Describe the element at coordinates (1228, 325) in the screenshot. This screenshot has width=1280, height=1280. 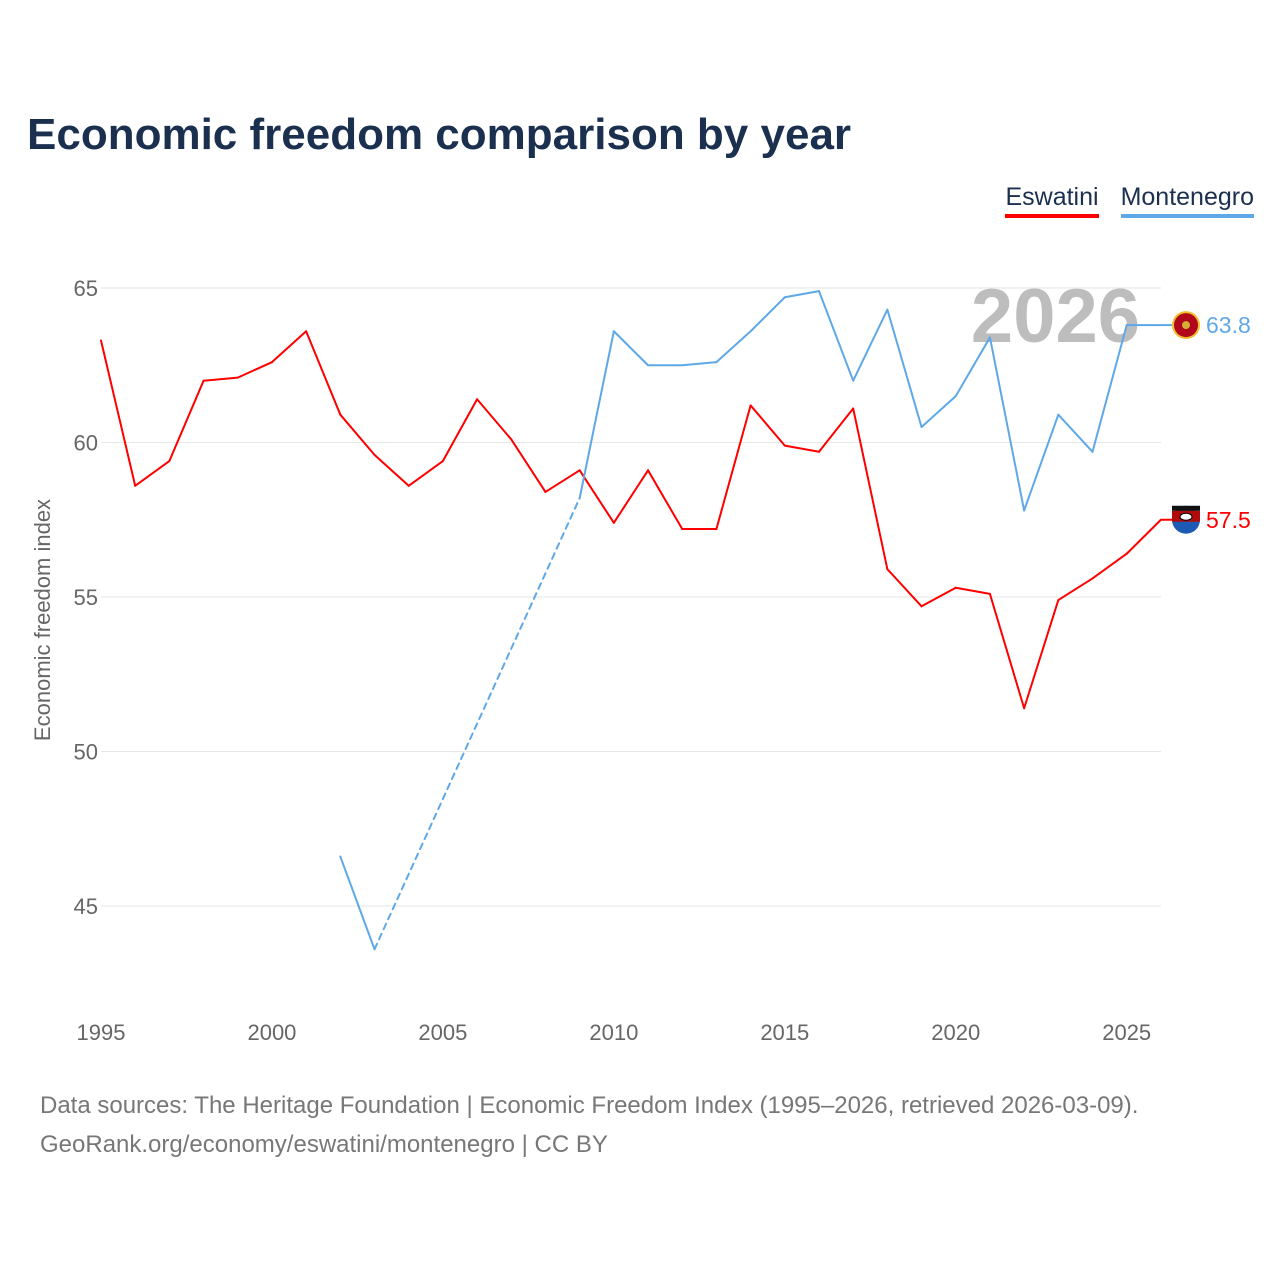
I see `end-value-label-montenegro: 63.8` at that location.